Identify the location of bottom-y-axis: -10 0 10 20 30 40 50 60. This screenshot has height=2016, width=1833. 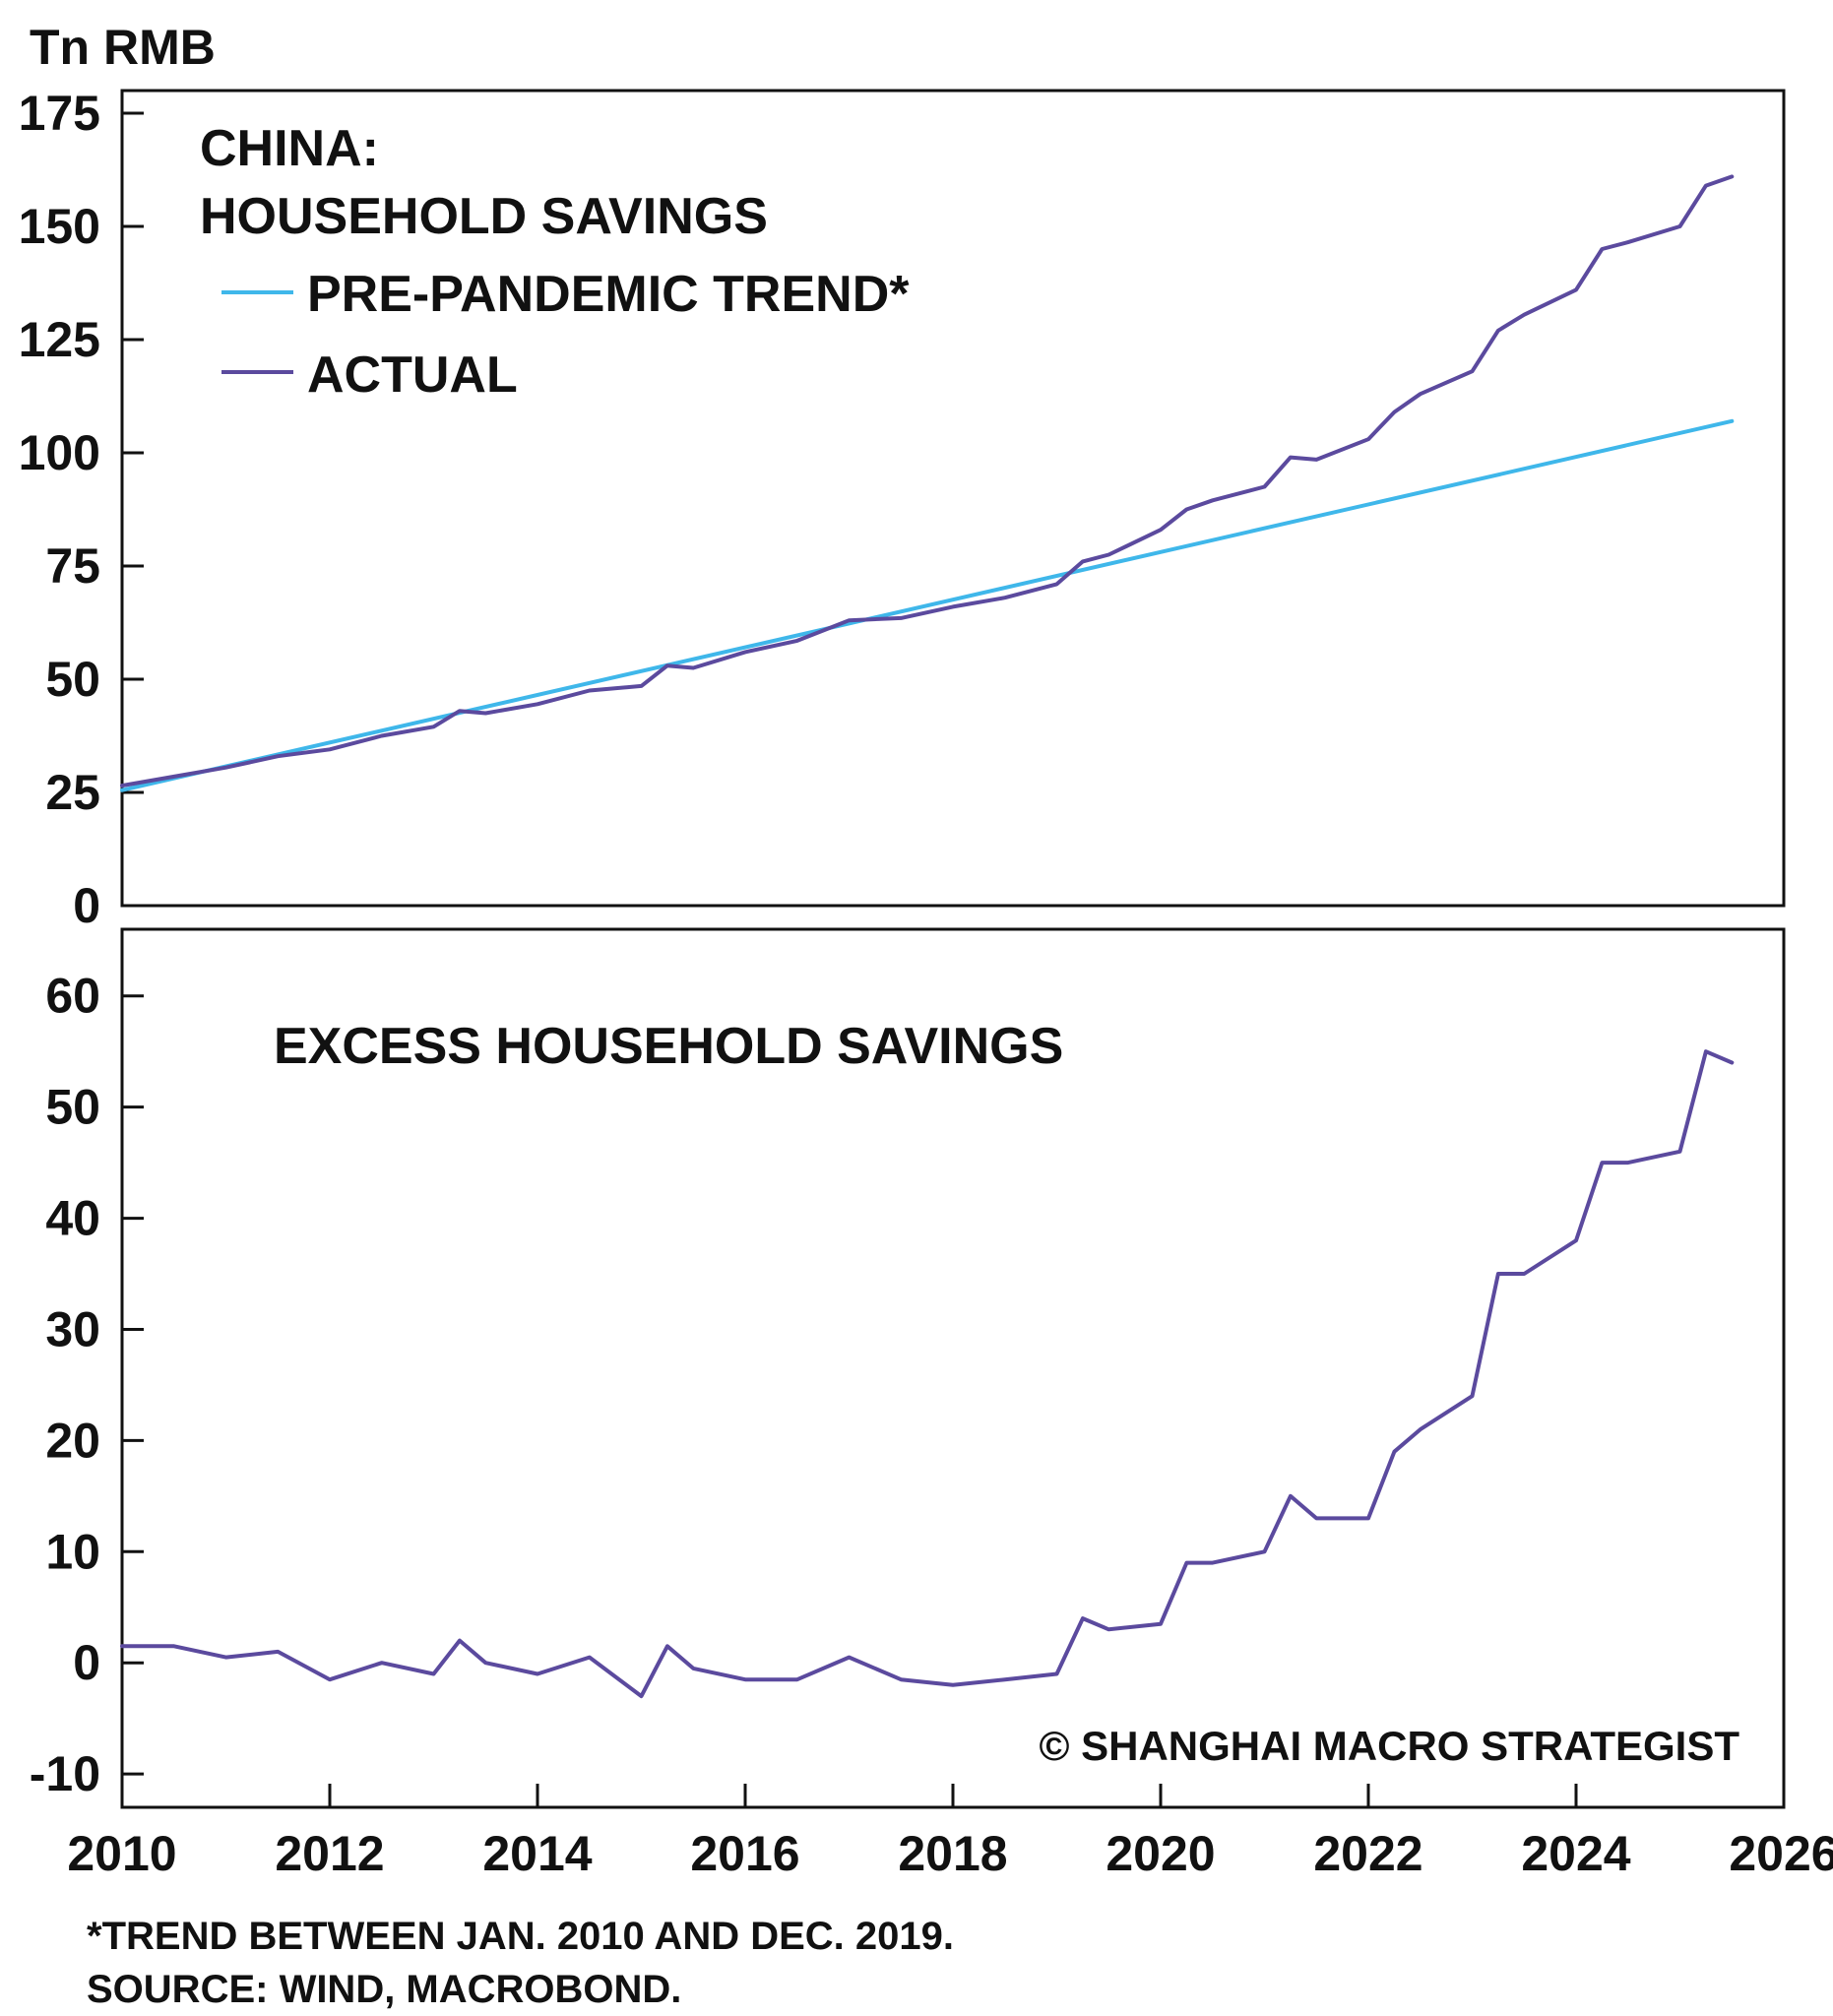
(87, 1385).